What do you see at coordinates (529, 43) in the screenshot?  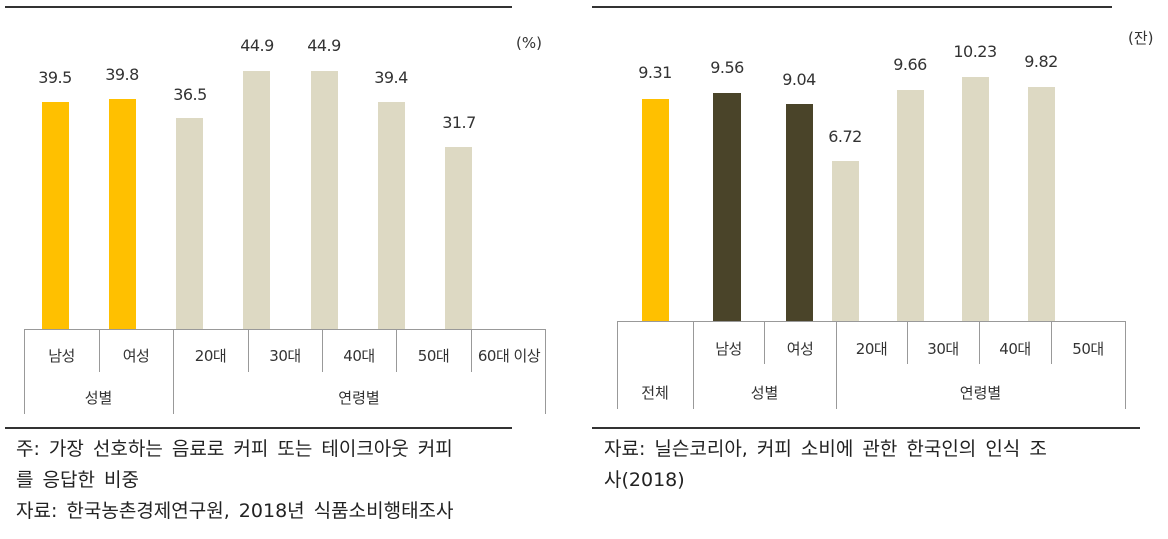 I see `unit-label: (%)` at bounding box center [529, 43].